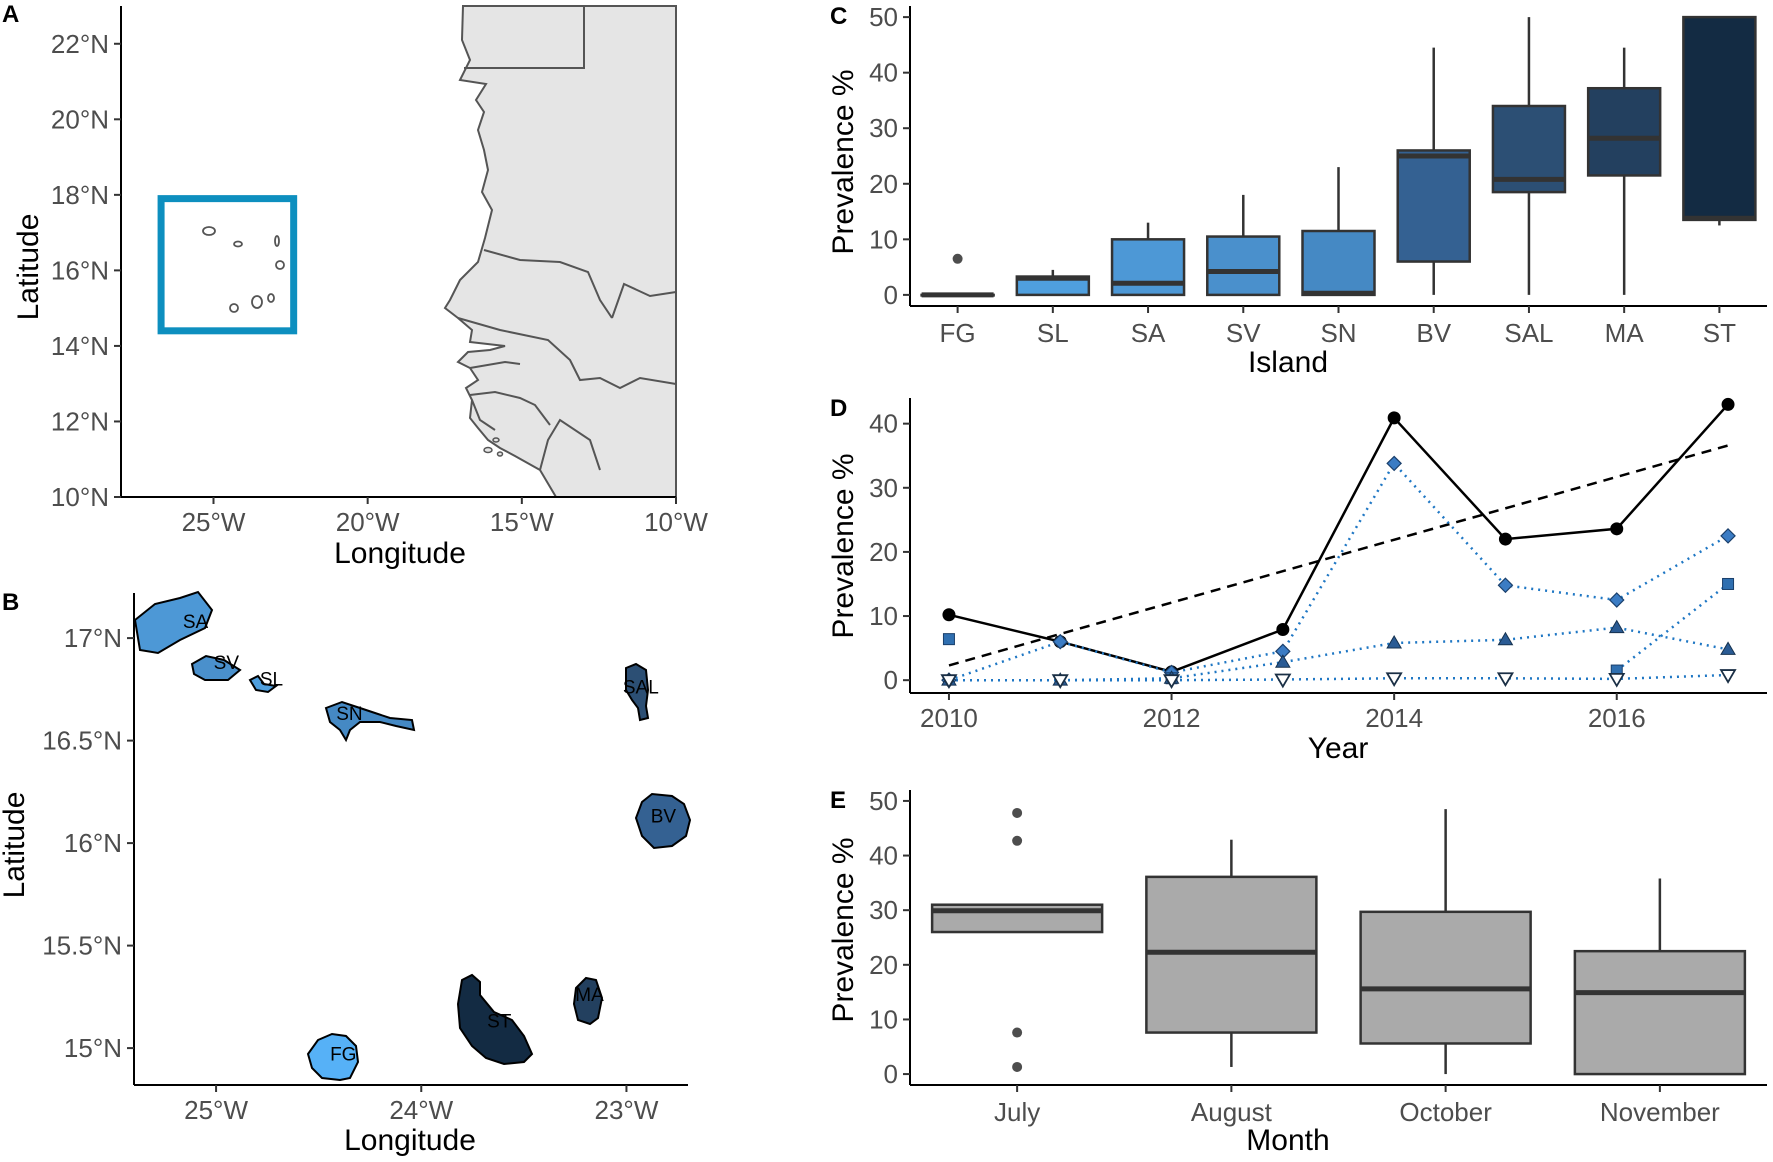 This screenshot has height=1162, width=1773. I want to click on island-label-ma: MA, so click(589, 995).